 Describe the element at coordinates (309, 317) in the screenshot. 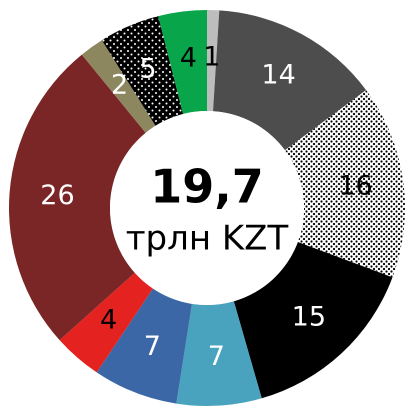

I see `data-label: 15` at that location.